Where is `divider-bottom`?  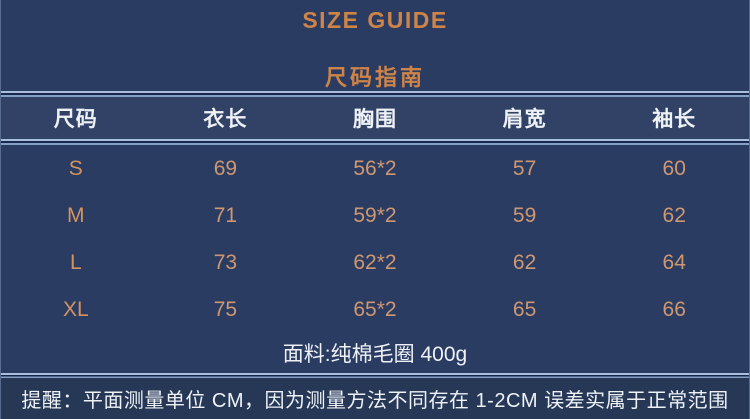 divider-bottom is located at coordinates (375, 375).